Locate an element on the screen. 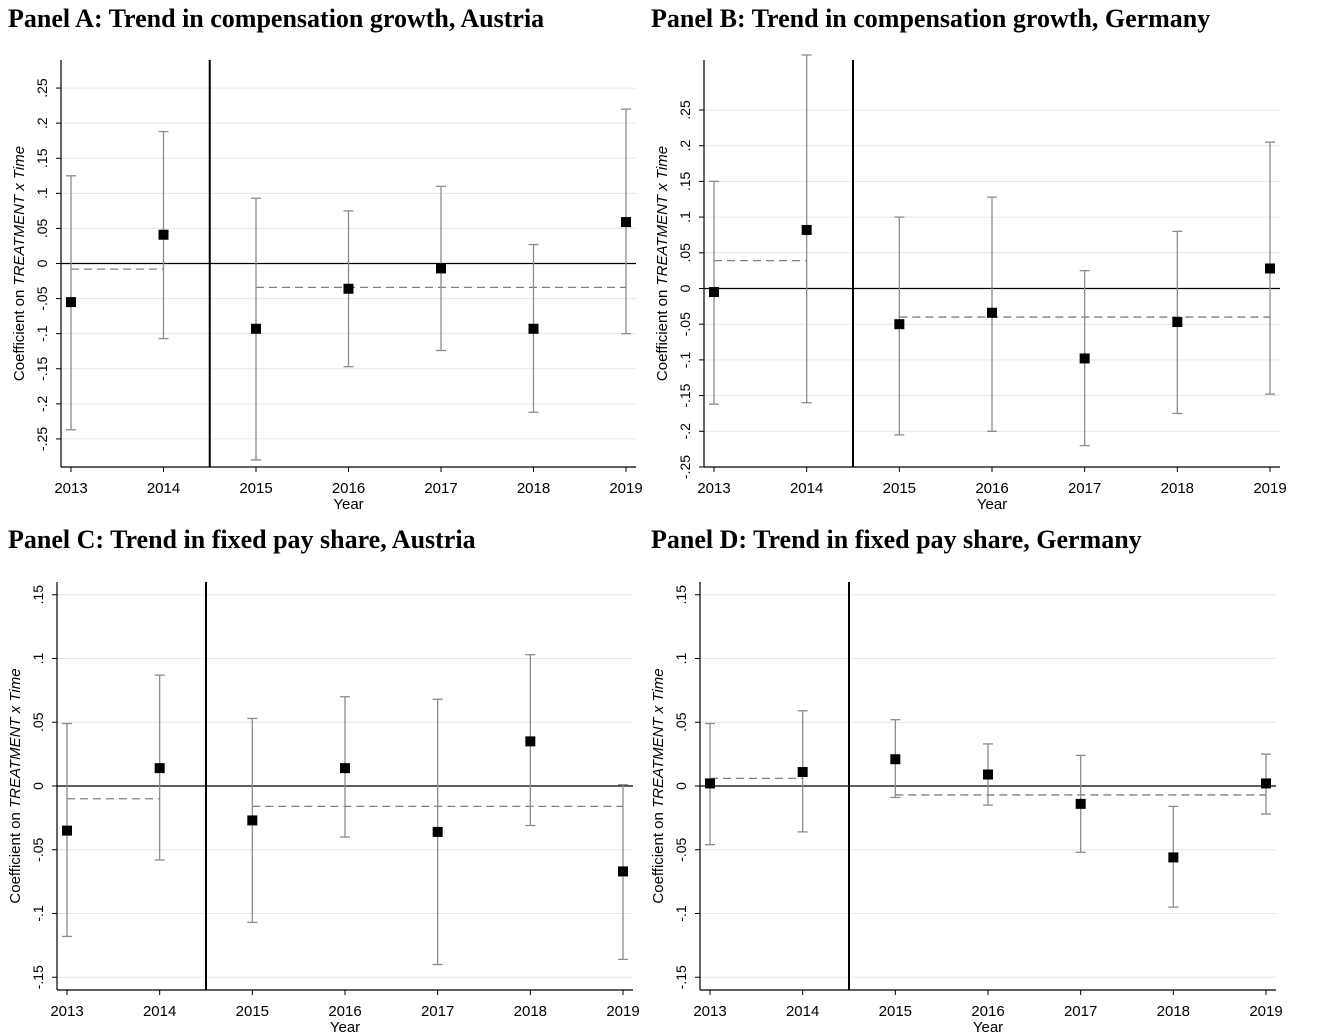 This screenshot has height=1036, width=1319. panel-b-y-tick-label: -.25 is located at coordinates (685, 467).